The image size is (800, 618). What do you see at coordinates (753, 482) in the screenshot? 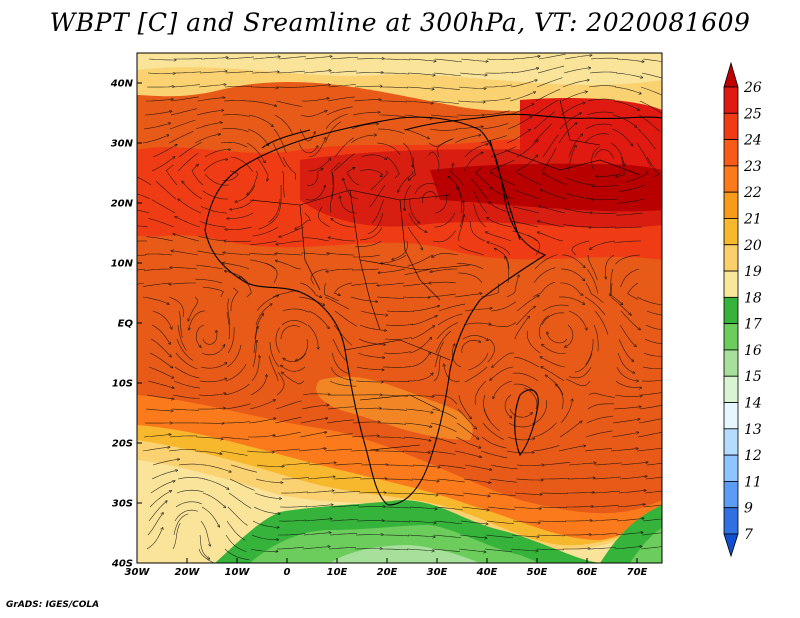
I see `colorbar-label: 11` at bounding box center [753, 482].